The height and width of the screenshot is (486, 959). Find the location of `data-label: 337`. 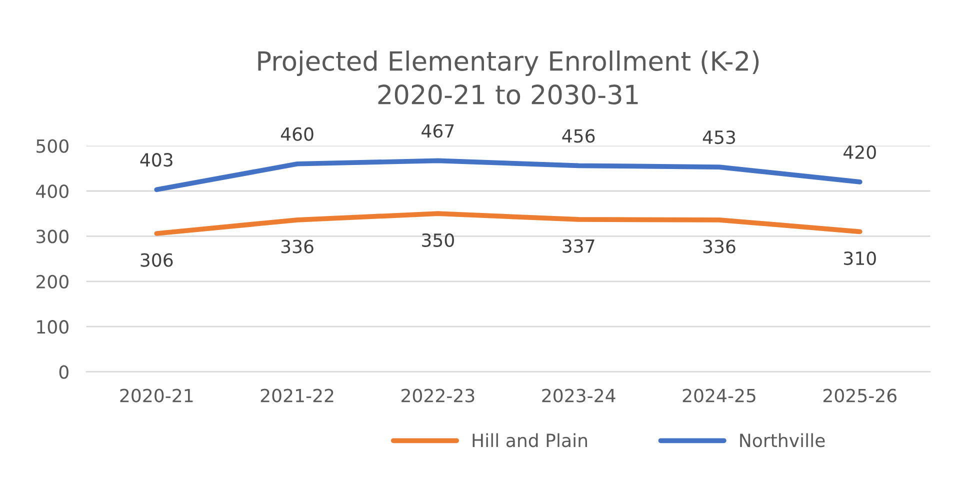

data-label: 337 is located at coordinates (578, 246).